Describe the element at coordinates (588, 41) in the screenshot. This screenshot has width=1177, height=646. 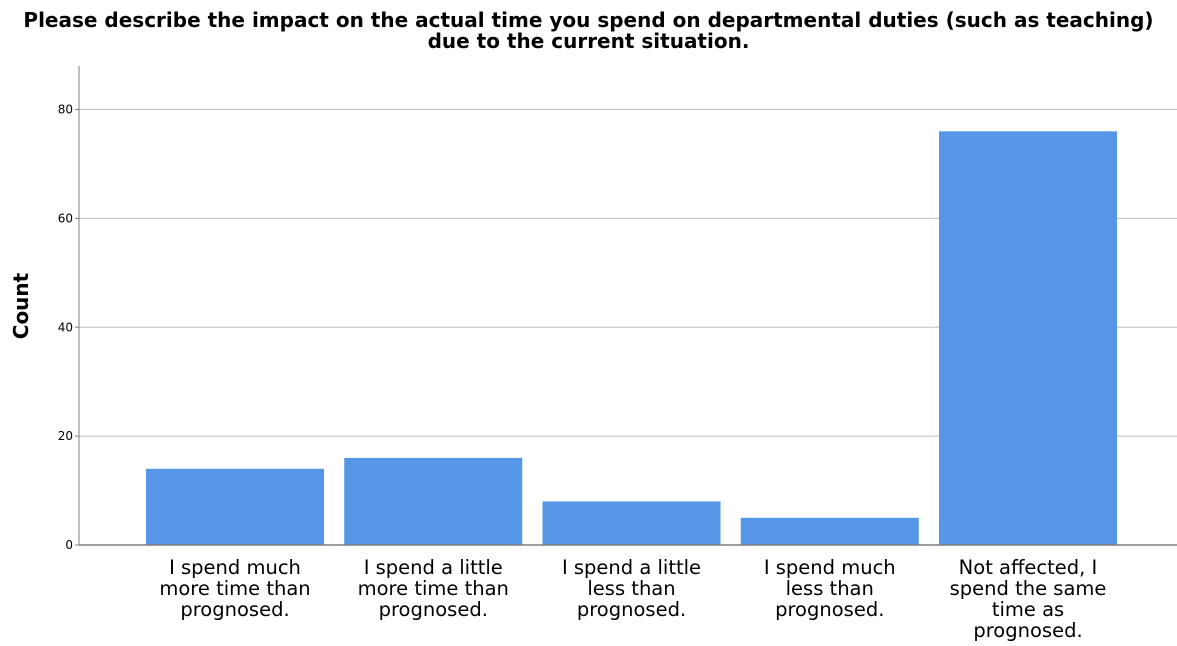
I see `chart-title-line-2: due to the current situation.` at that location.